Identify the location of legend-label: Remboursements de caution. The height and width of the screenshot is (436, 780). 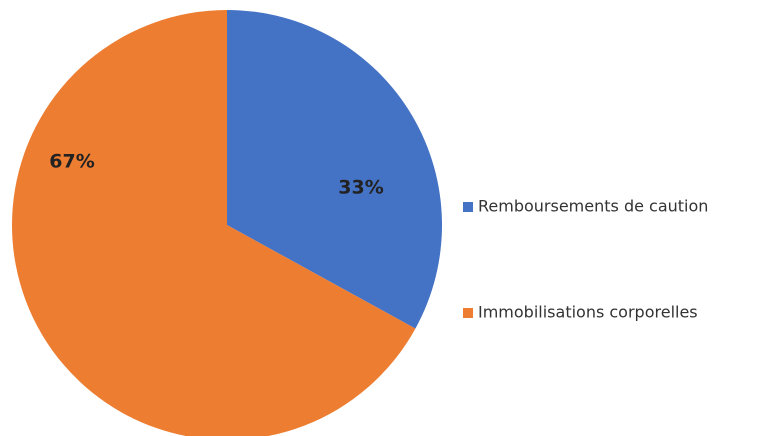
(593, 206).